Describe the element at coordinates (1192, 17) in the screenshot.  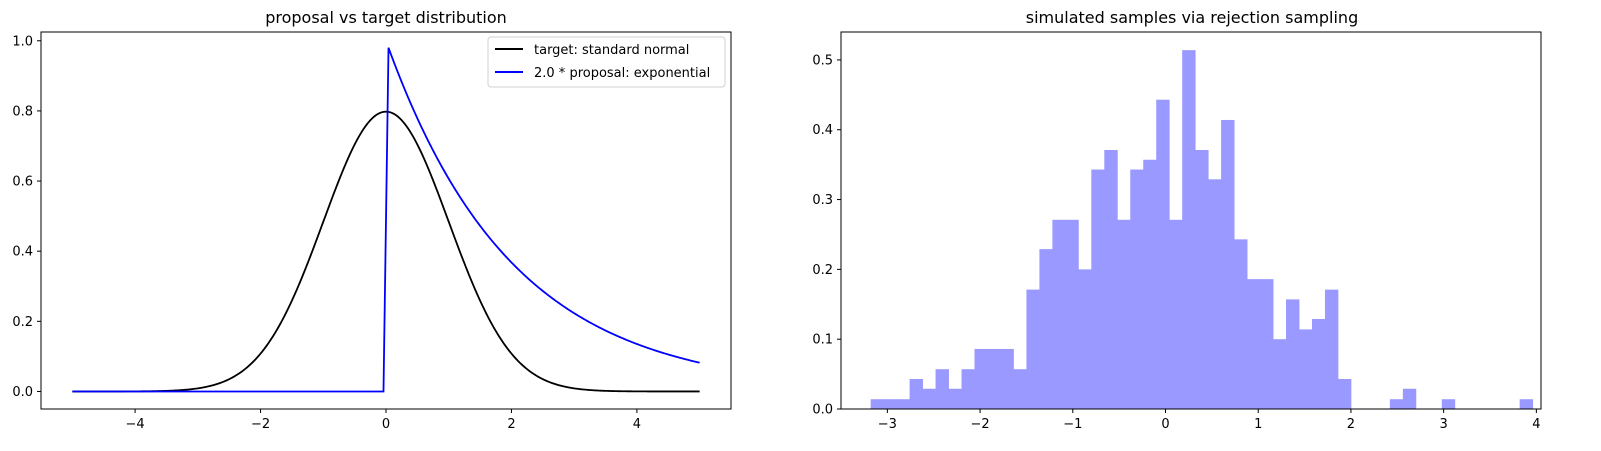
I see `chart-title: simulated samples via rejection sampling` at that location.